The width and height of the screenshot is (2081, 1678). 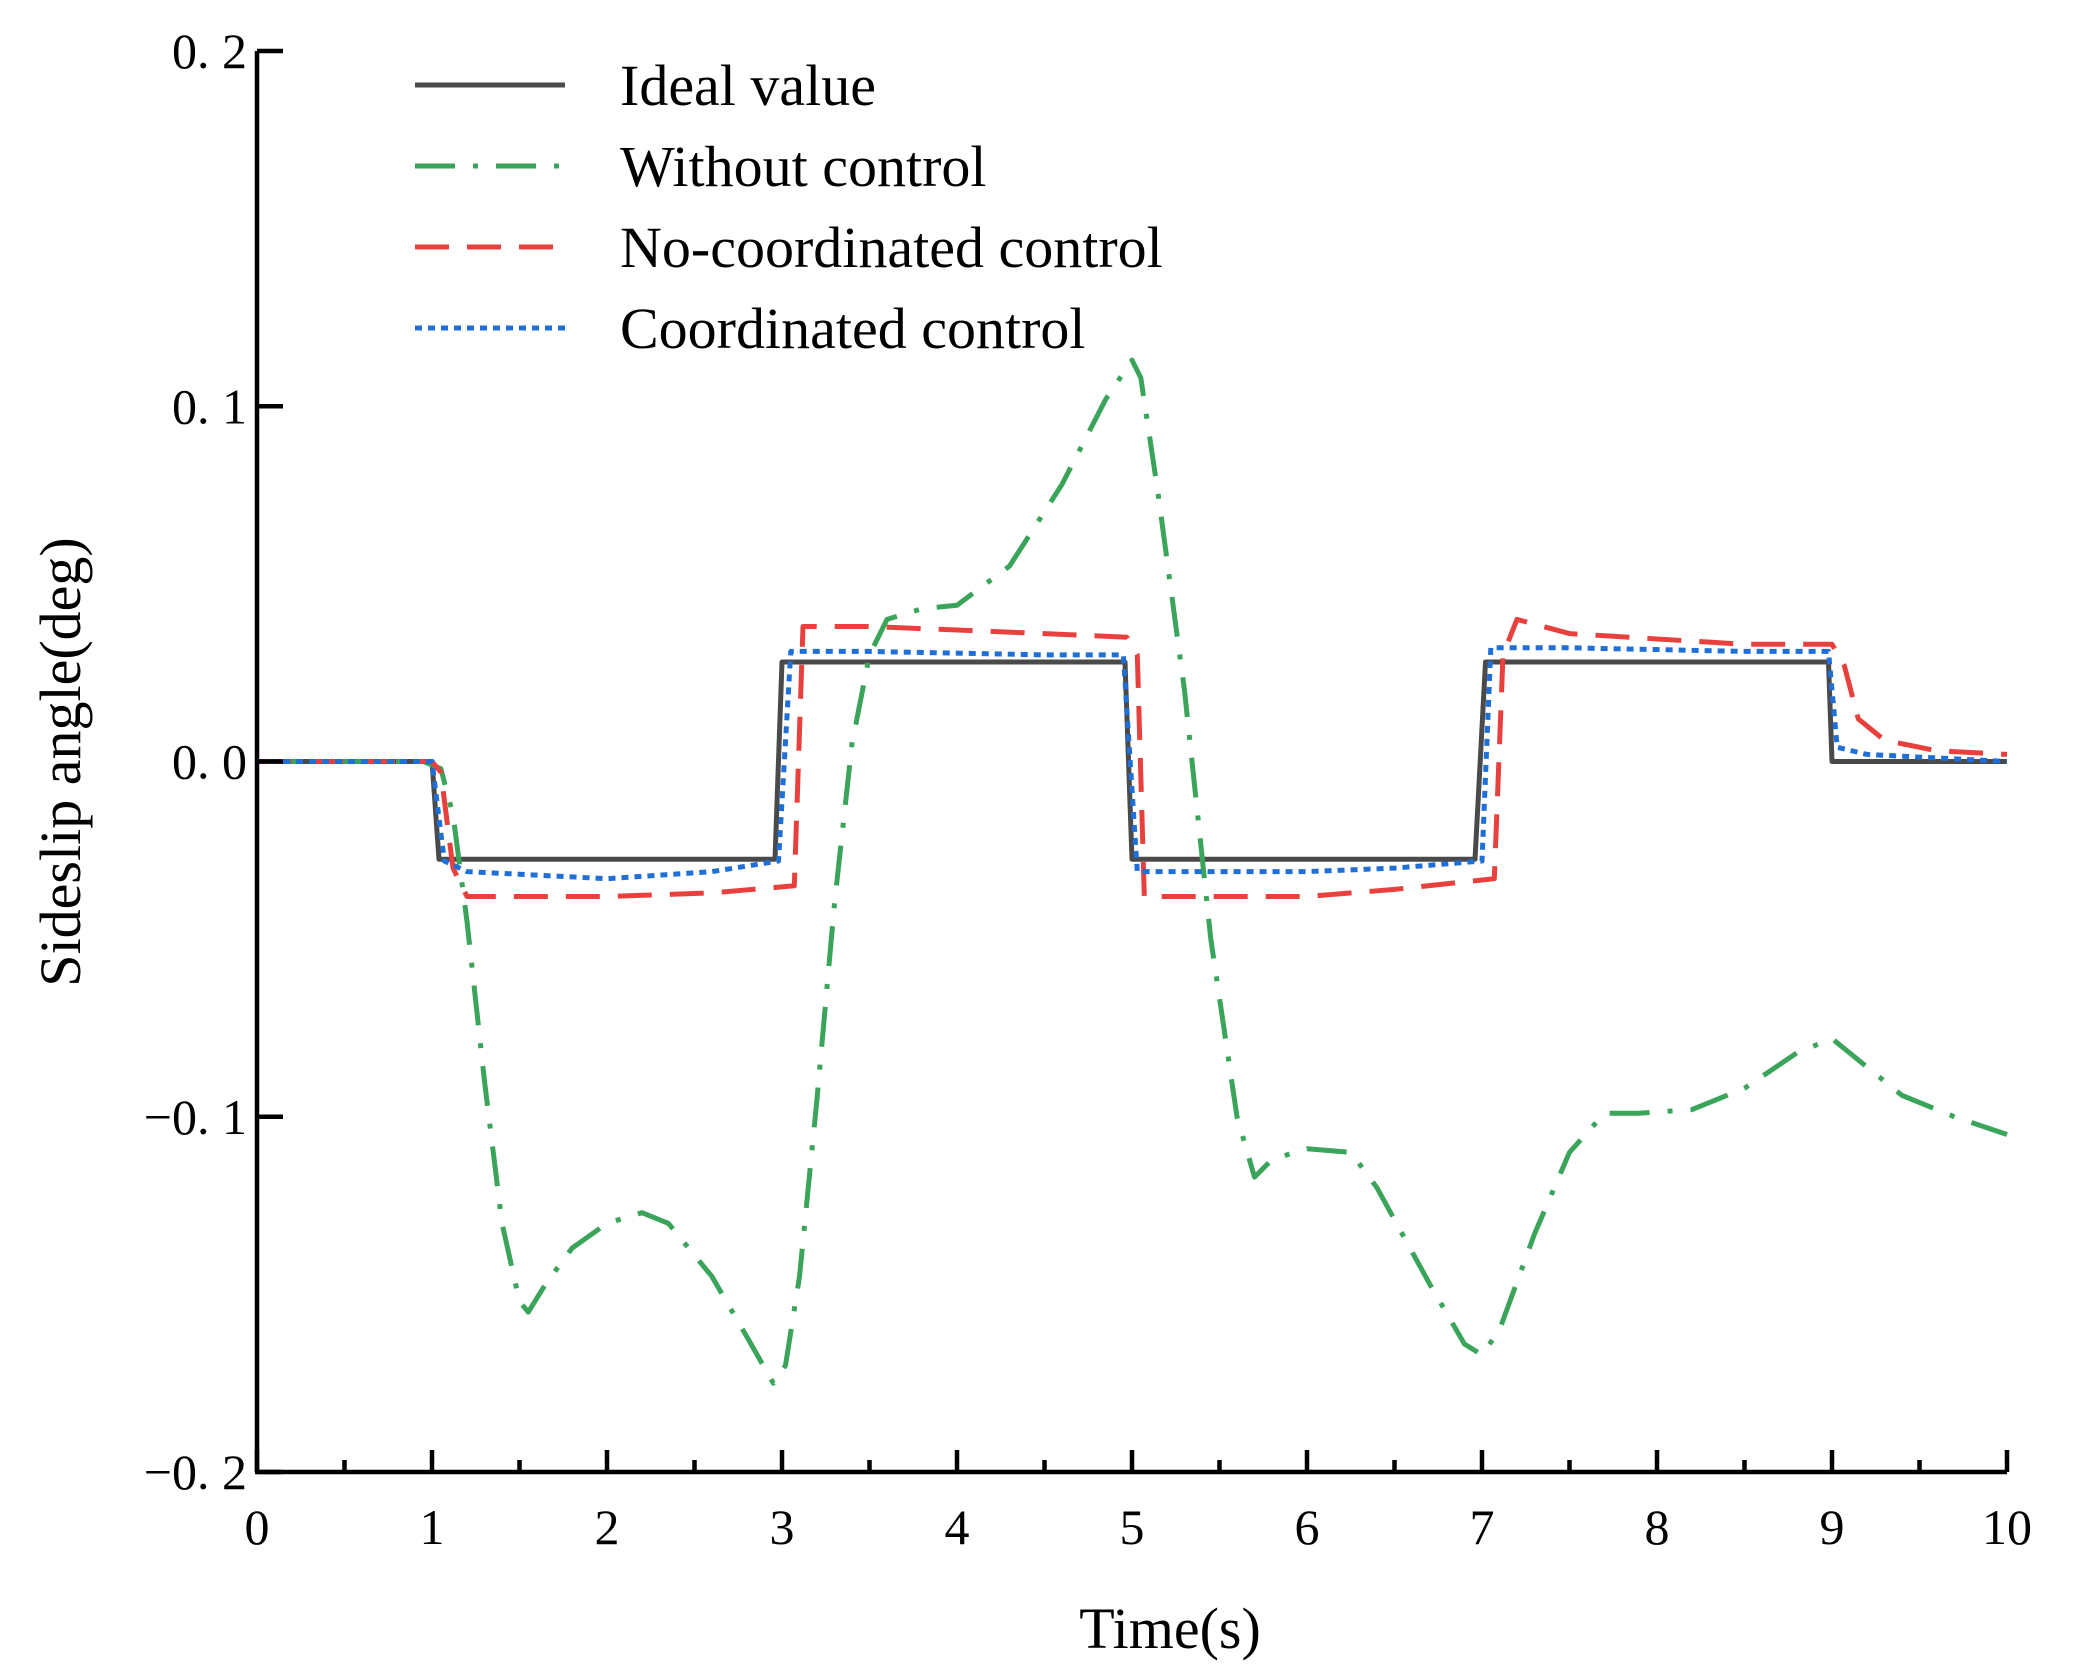 I want to click on x-tick-label: 0, so click(x=257, y=1527).